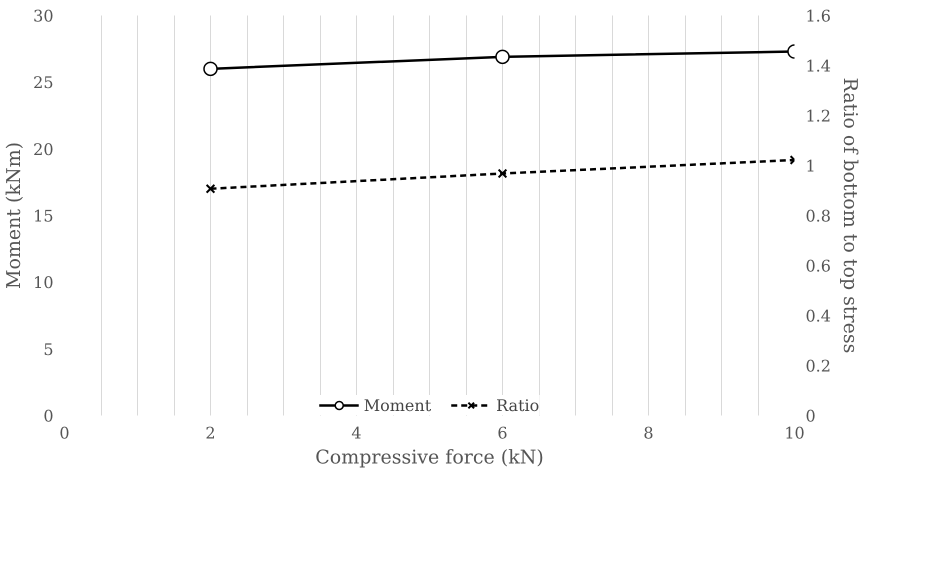  What do you see at coordinates (43, 282) in the screenshot?
I see `y-tick-label: 10` at bounding box center [43, 282].